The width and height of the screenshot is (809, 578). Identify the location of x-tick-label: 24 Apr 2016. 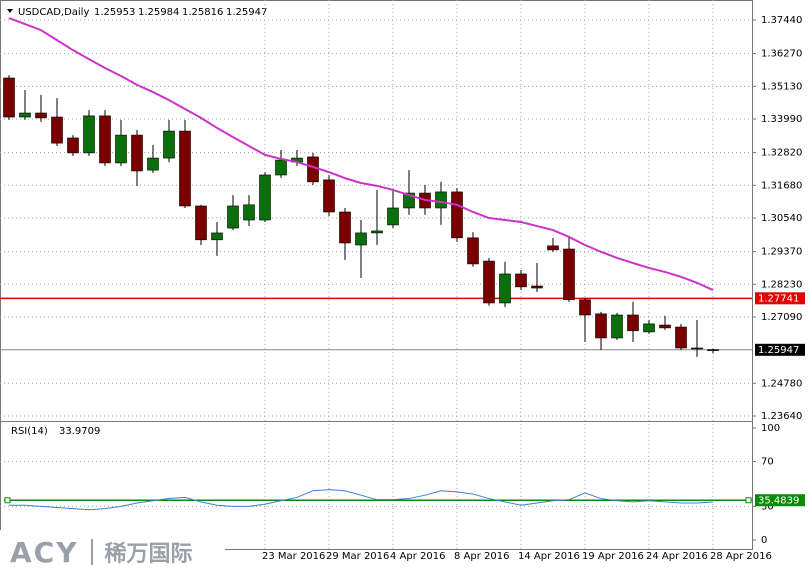
(677, 556).